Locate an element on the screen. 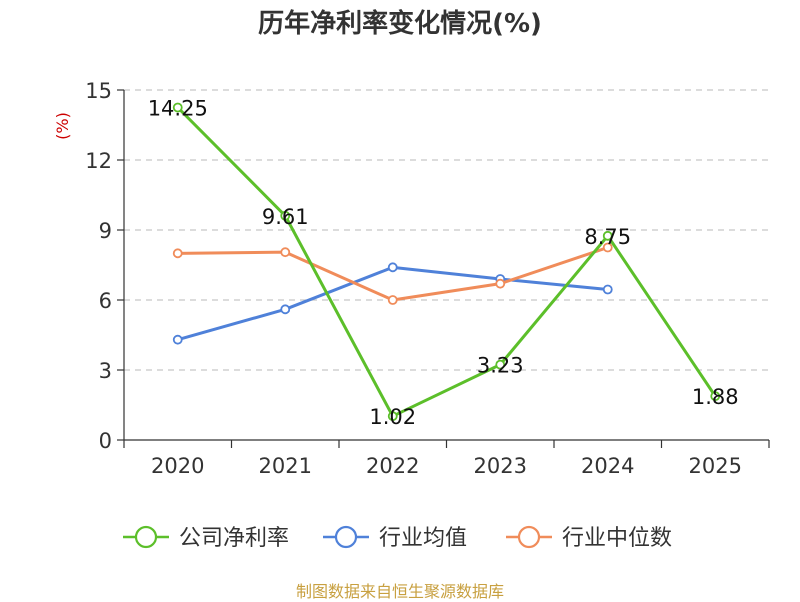  legend-item-1: 行业均值 is located at coordinates (395, 538).